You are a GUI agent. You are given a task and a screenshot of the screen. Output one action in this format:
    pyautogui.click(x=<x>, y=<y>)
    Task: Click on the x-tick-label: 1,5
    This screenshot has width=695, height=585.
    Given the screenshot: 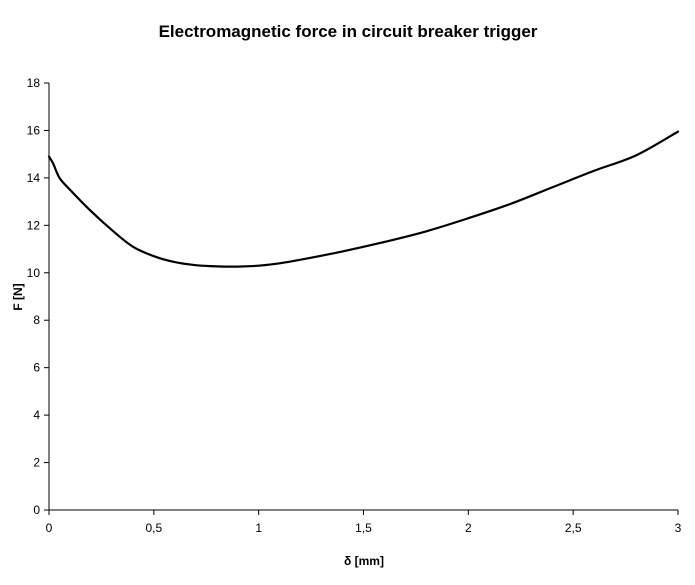 What is the action you would take?
    pyautogui.click(x=363, y=528)
    